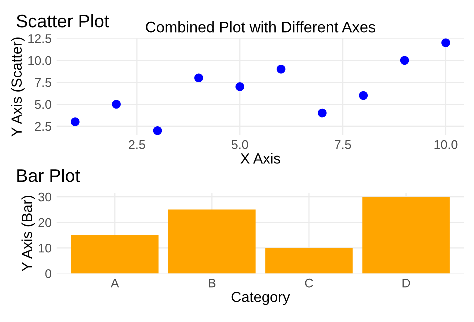  What do you see at coordinates (43, 127) in the screenshot?
I see `y-tick-label: 2.5` at bounding box center [43, 127].